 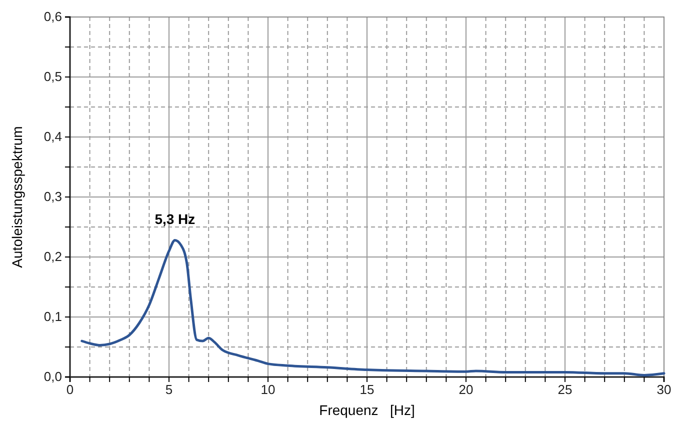 I want to click on x-axis-title: Frequenz [Hz], so click(x=367, y=410).